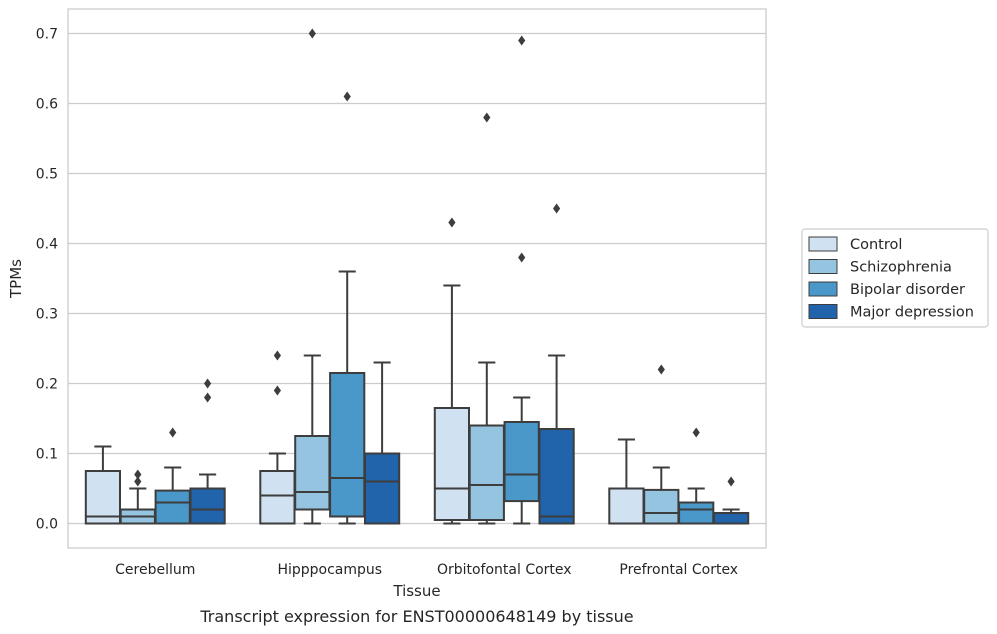 Image resolution: width=997 pixels, height=634 pixels. I want to click on y-tick-label: 0.1, so click(47, 455).